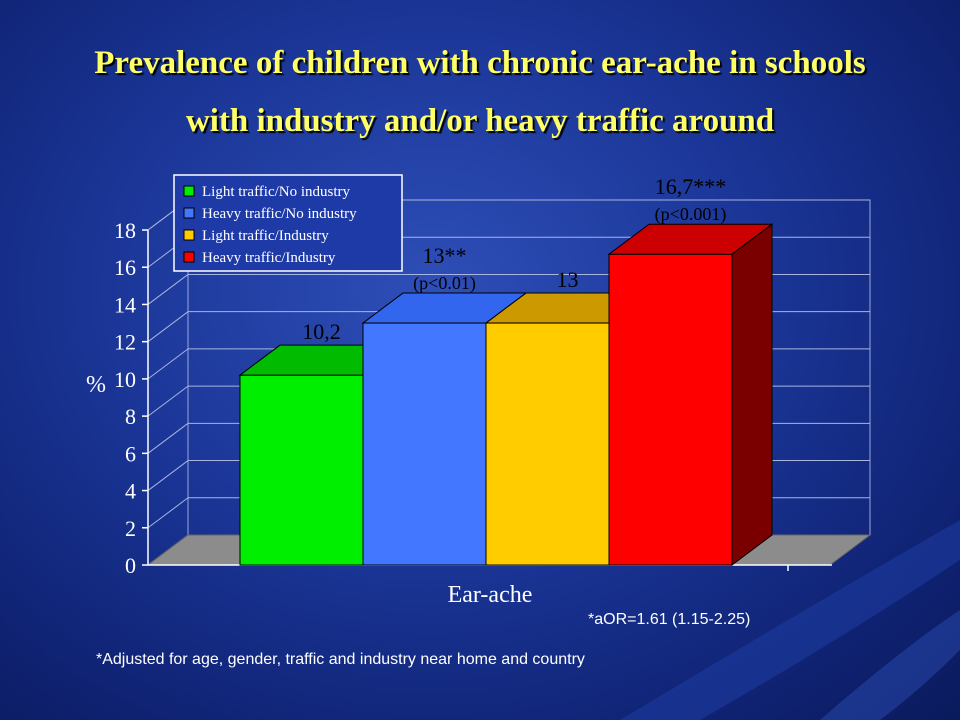  Describe the element at coordinates (130, 491) in the screenshot. I see `y-tick-label: 4` at that location.